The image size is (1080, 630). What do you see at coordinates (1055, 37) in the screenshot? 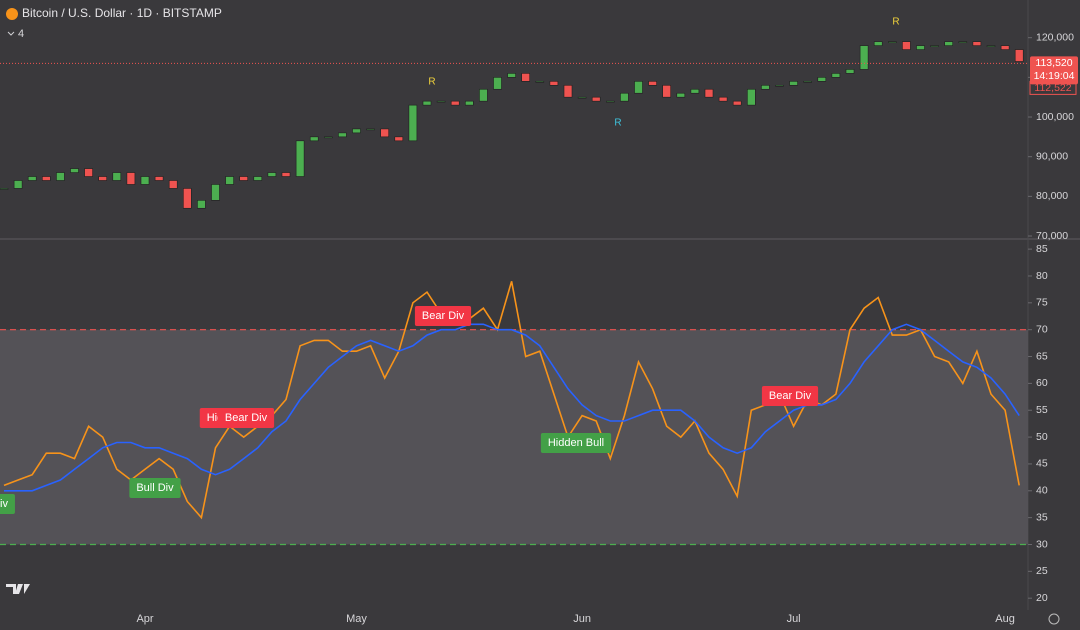
I see `y-tick-label: 120,000` at bounding box center [1055, 37].